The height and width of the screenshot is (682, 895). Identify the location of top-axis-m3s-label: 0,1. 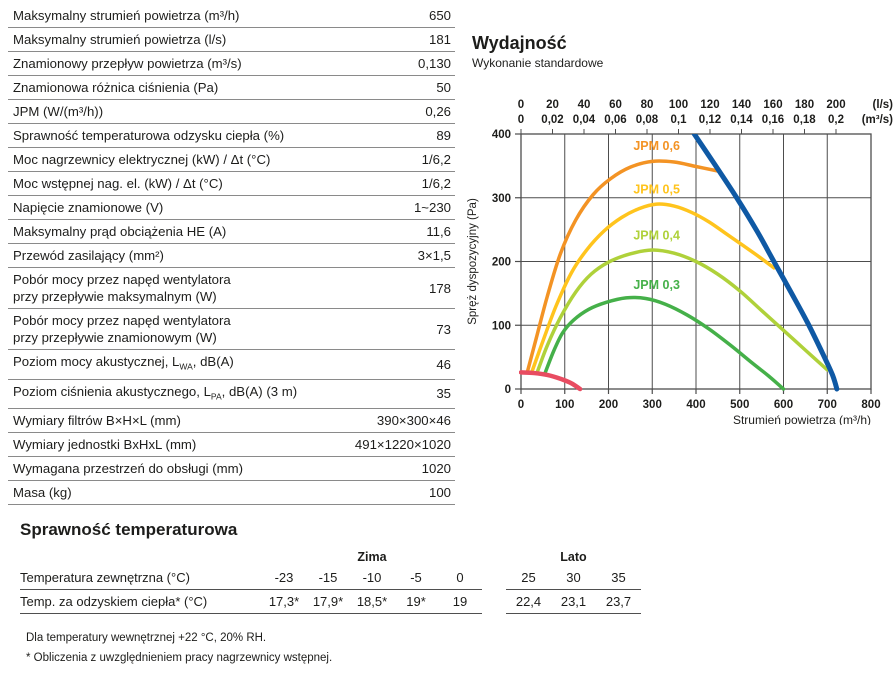
(679, 120).